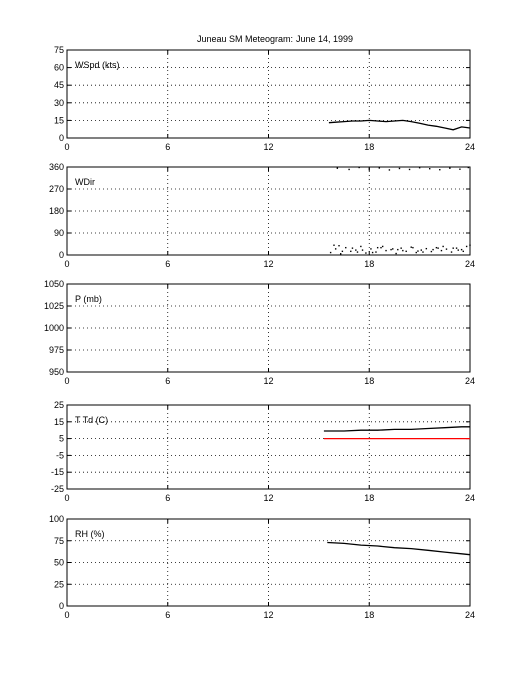 Image resolution: width=520 pixels, height=683 pixels. Describe the element at coordinates (259, 332) in the screenshot. I see `panel-pressure: 0 6 12 18 24 950 975 1000 1025 1050 P (mb)` at that location.